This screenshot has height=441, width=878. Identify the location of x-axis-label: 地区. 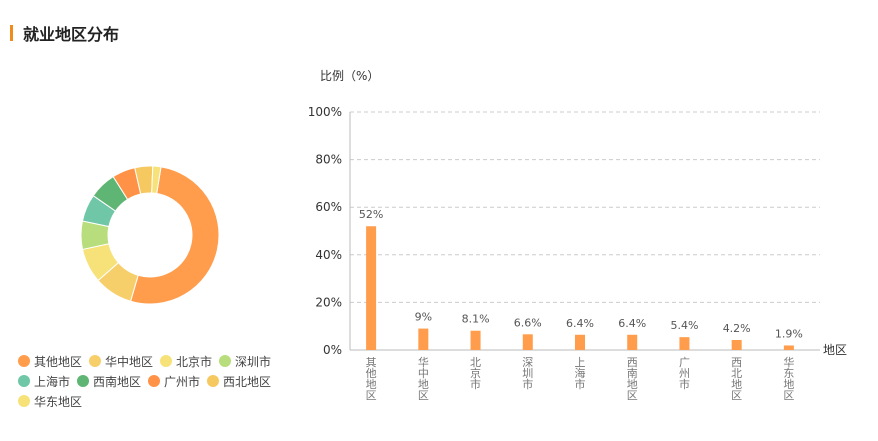
(835, 350).